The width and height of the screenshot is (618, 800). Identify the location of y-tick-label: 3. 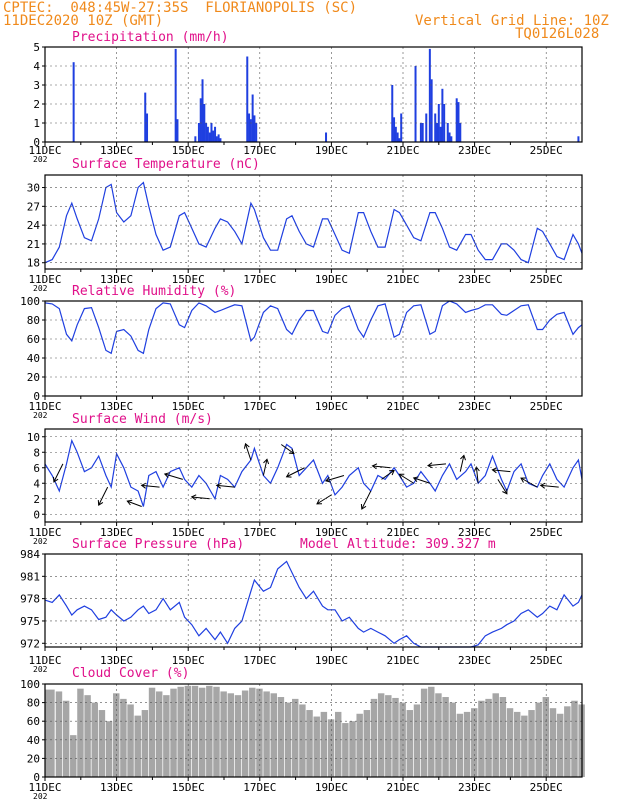
(36, 85).